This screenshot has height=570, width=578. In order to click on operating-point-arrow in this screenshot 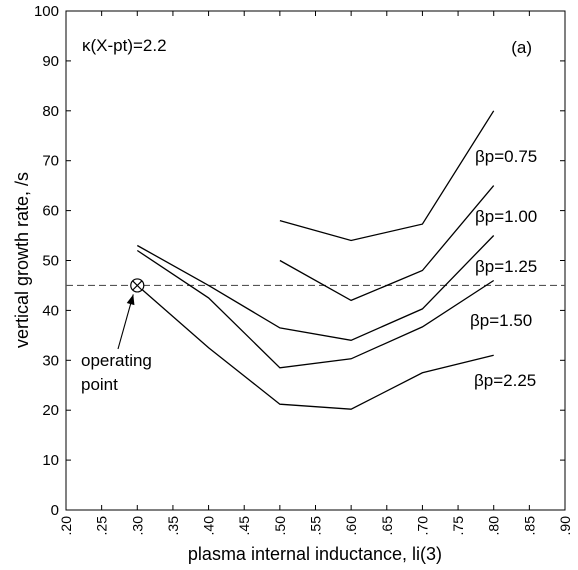, I will do `click(126, 322)`.